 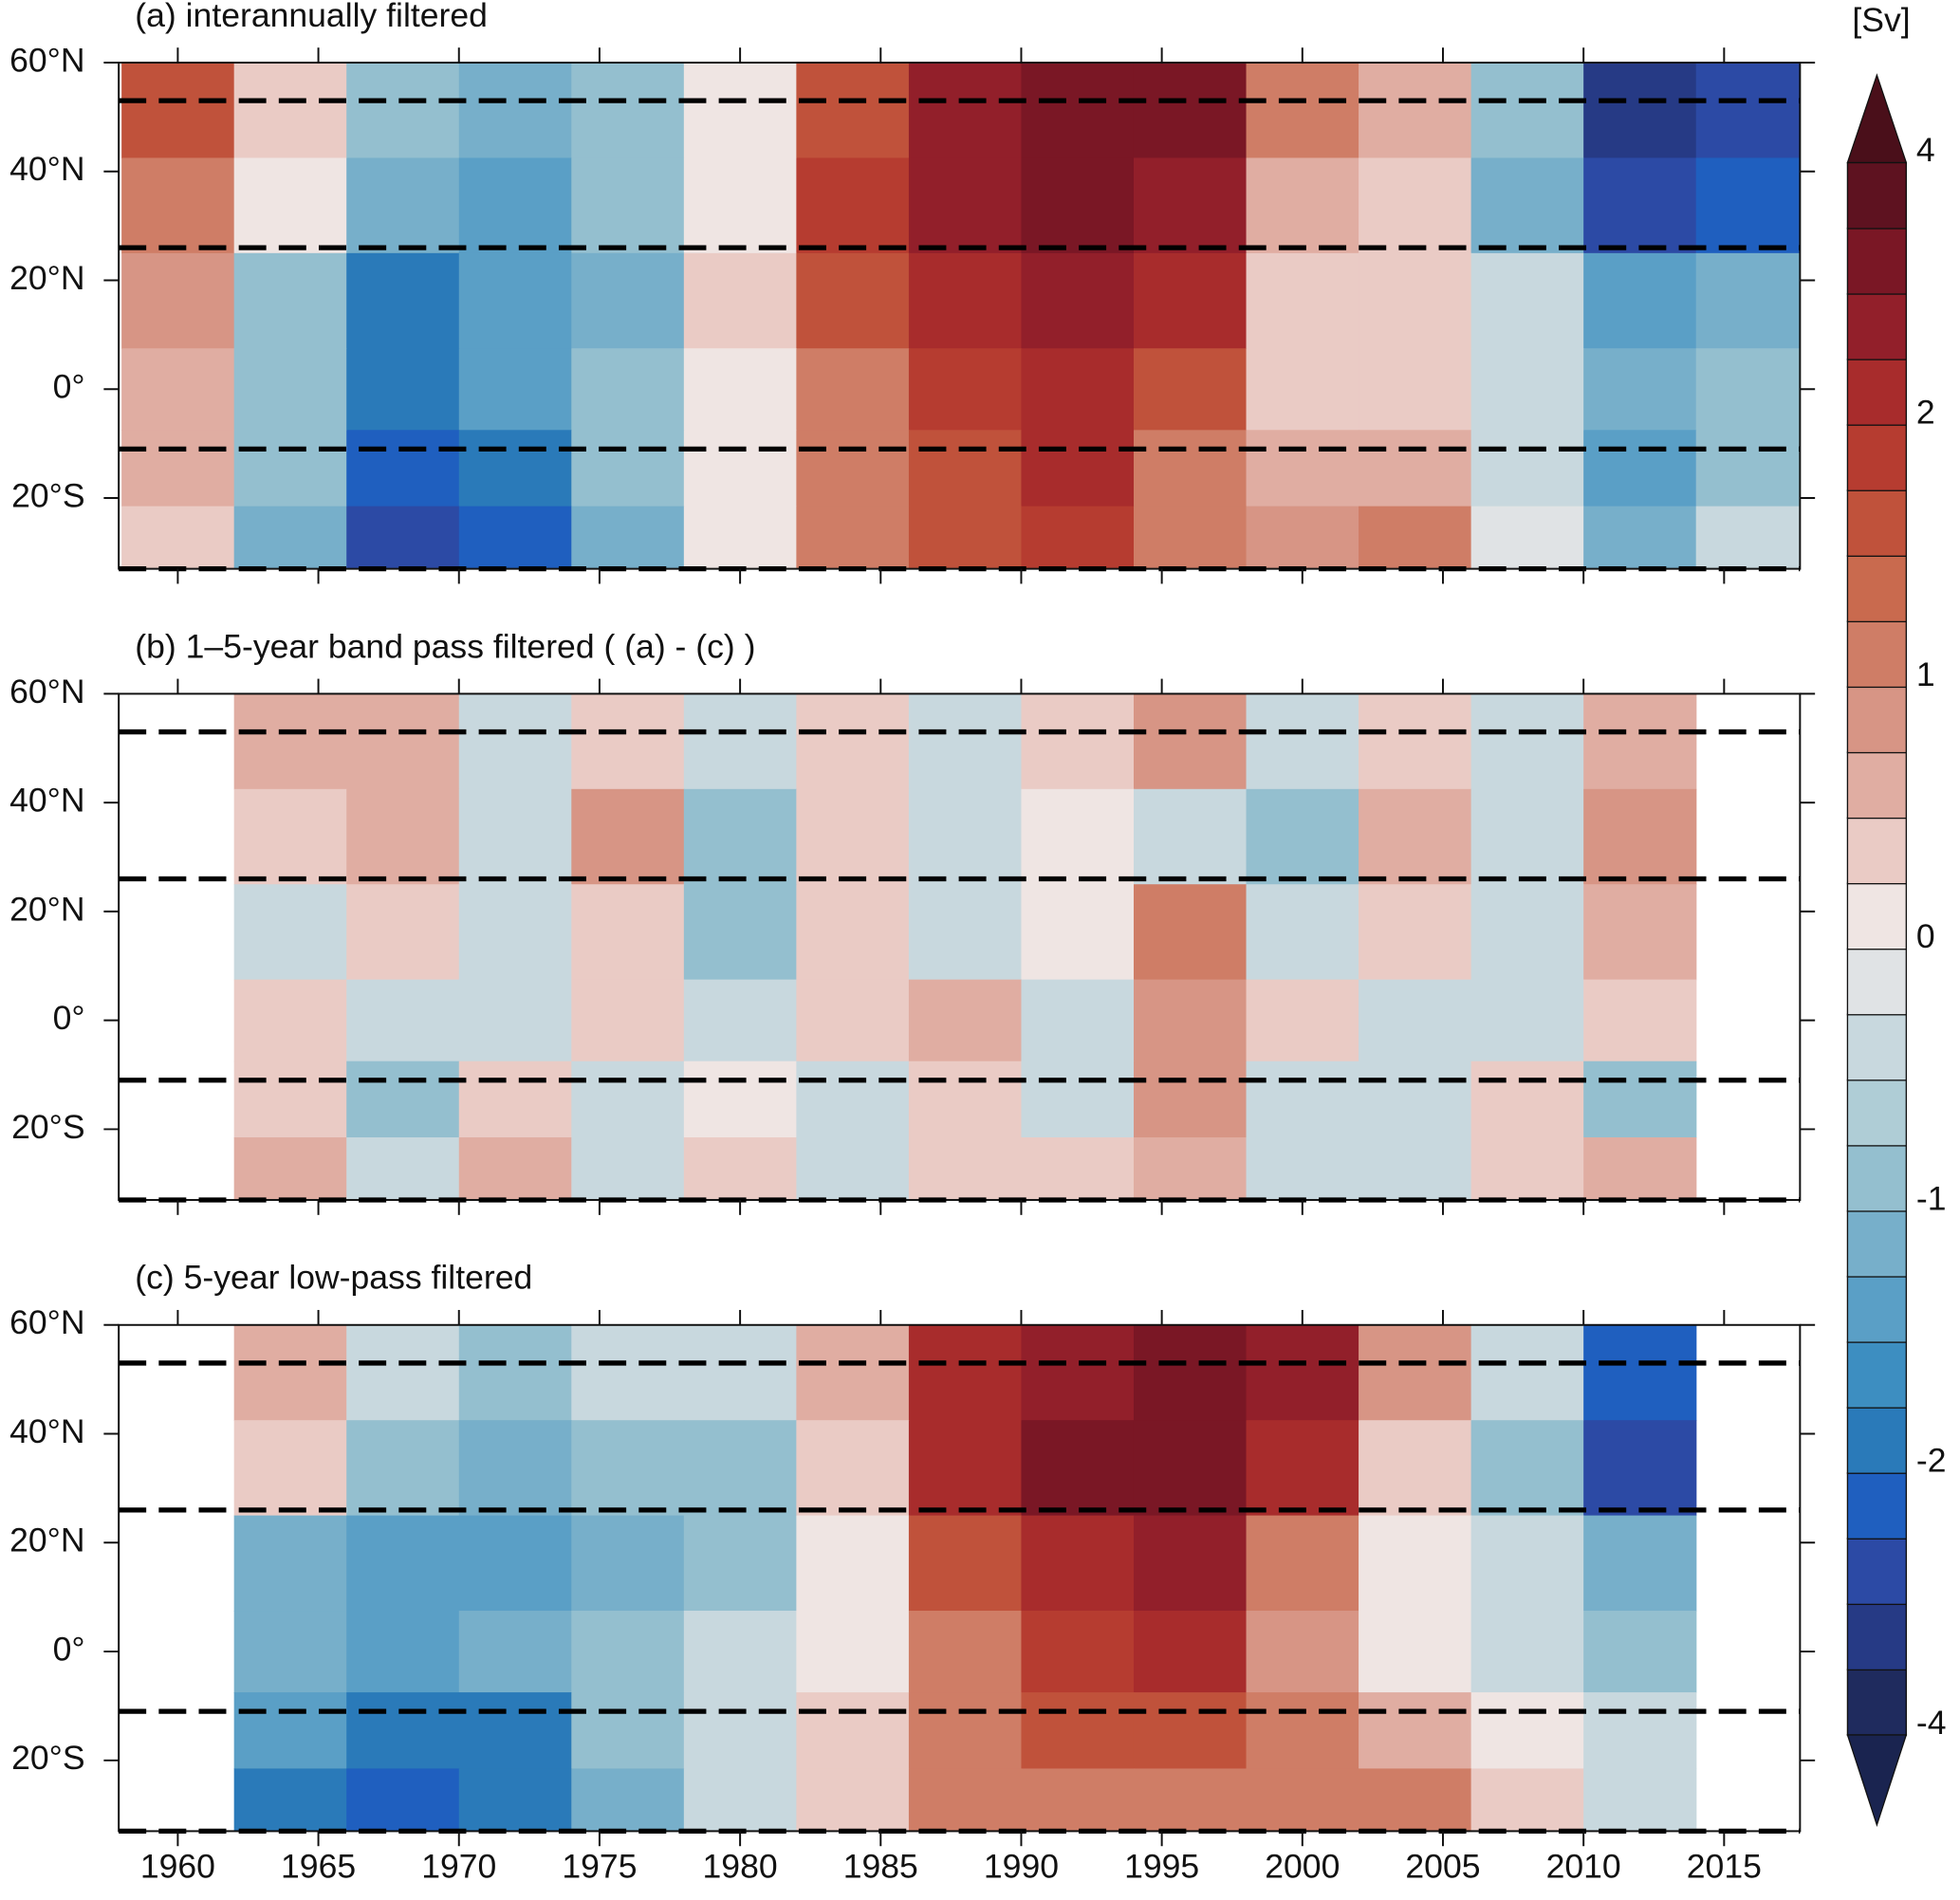 What do you see at coordinates (1302, 1866) in the screenshot?
I see `x-tick-label: 2000` at bounding box center [1302, 1866].